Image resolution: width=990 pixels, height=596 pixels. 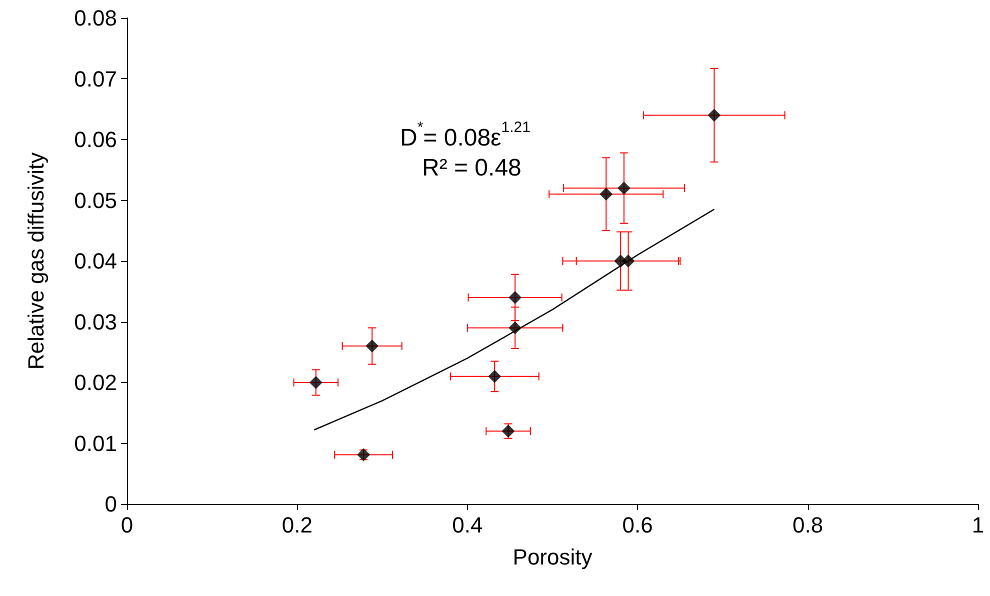 I want to click on y-tick-label: 0.07, so click(x=95, y=79).